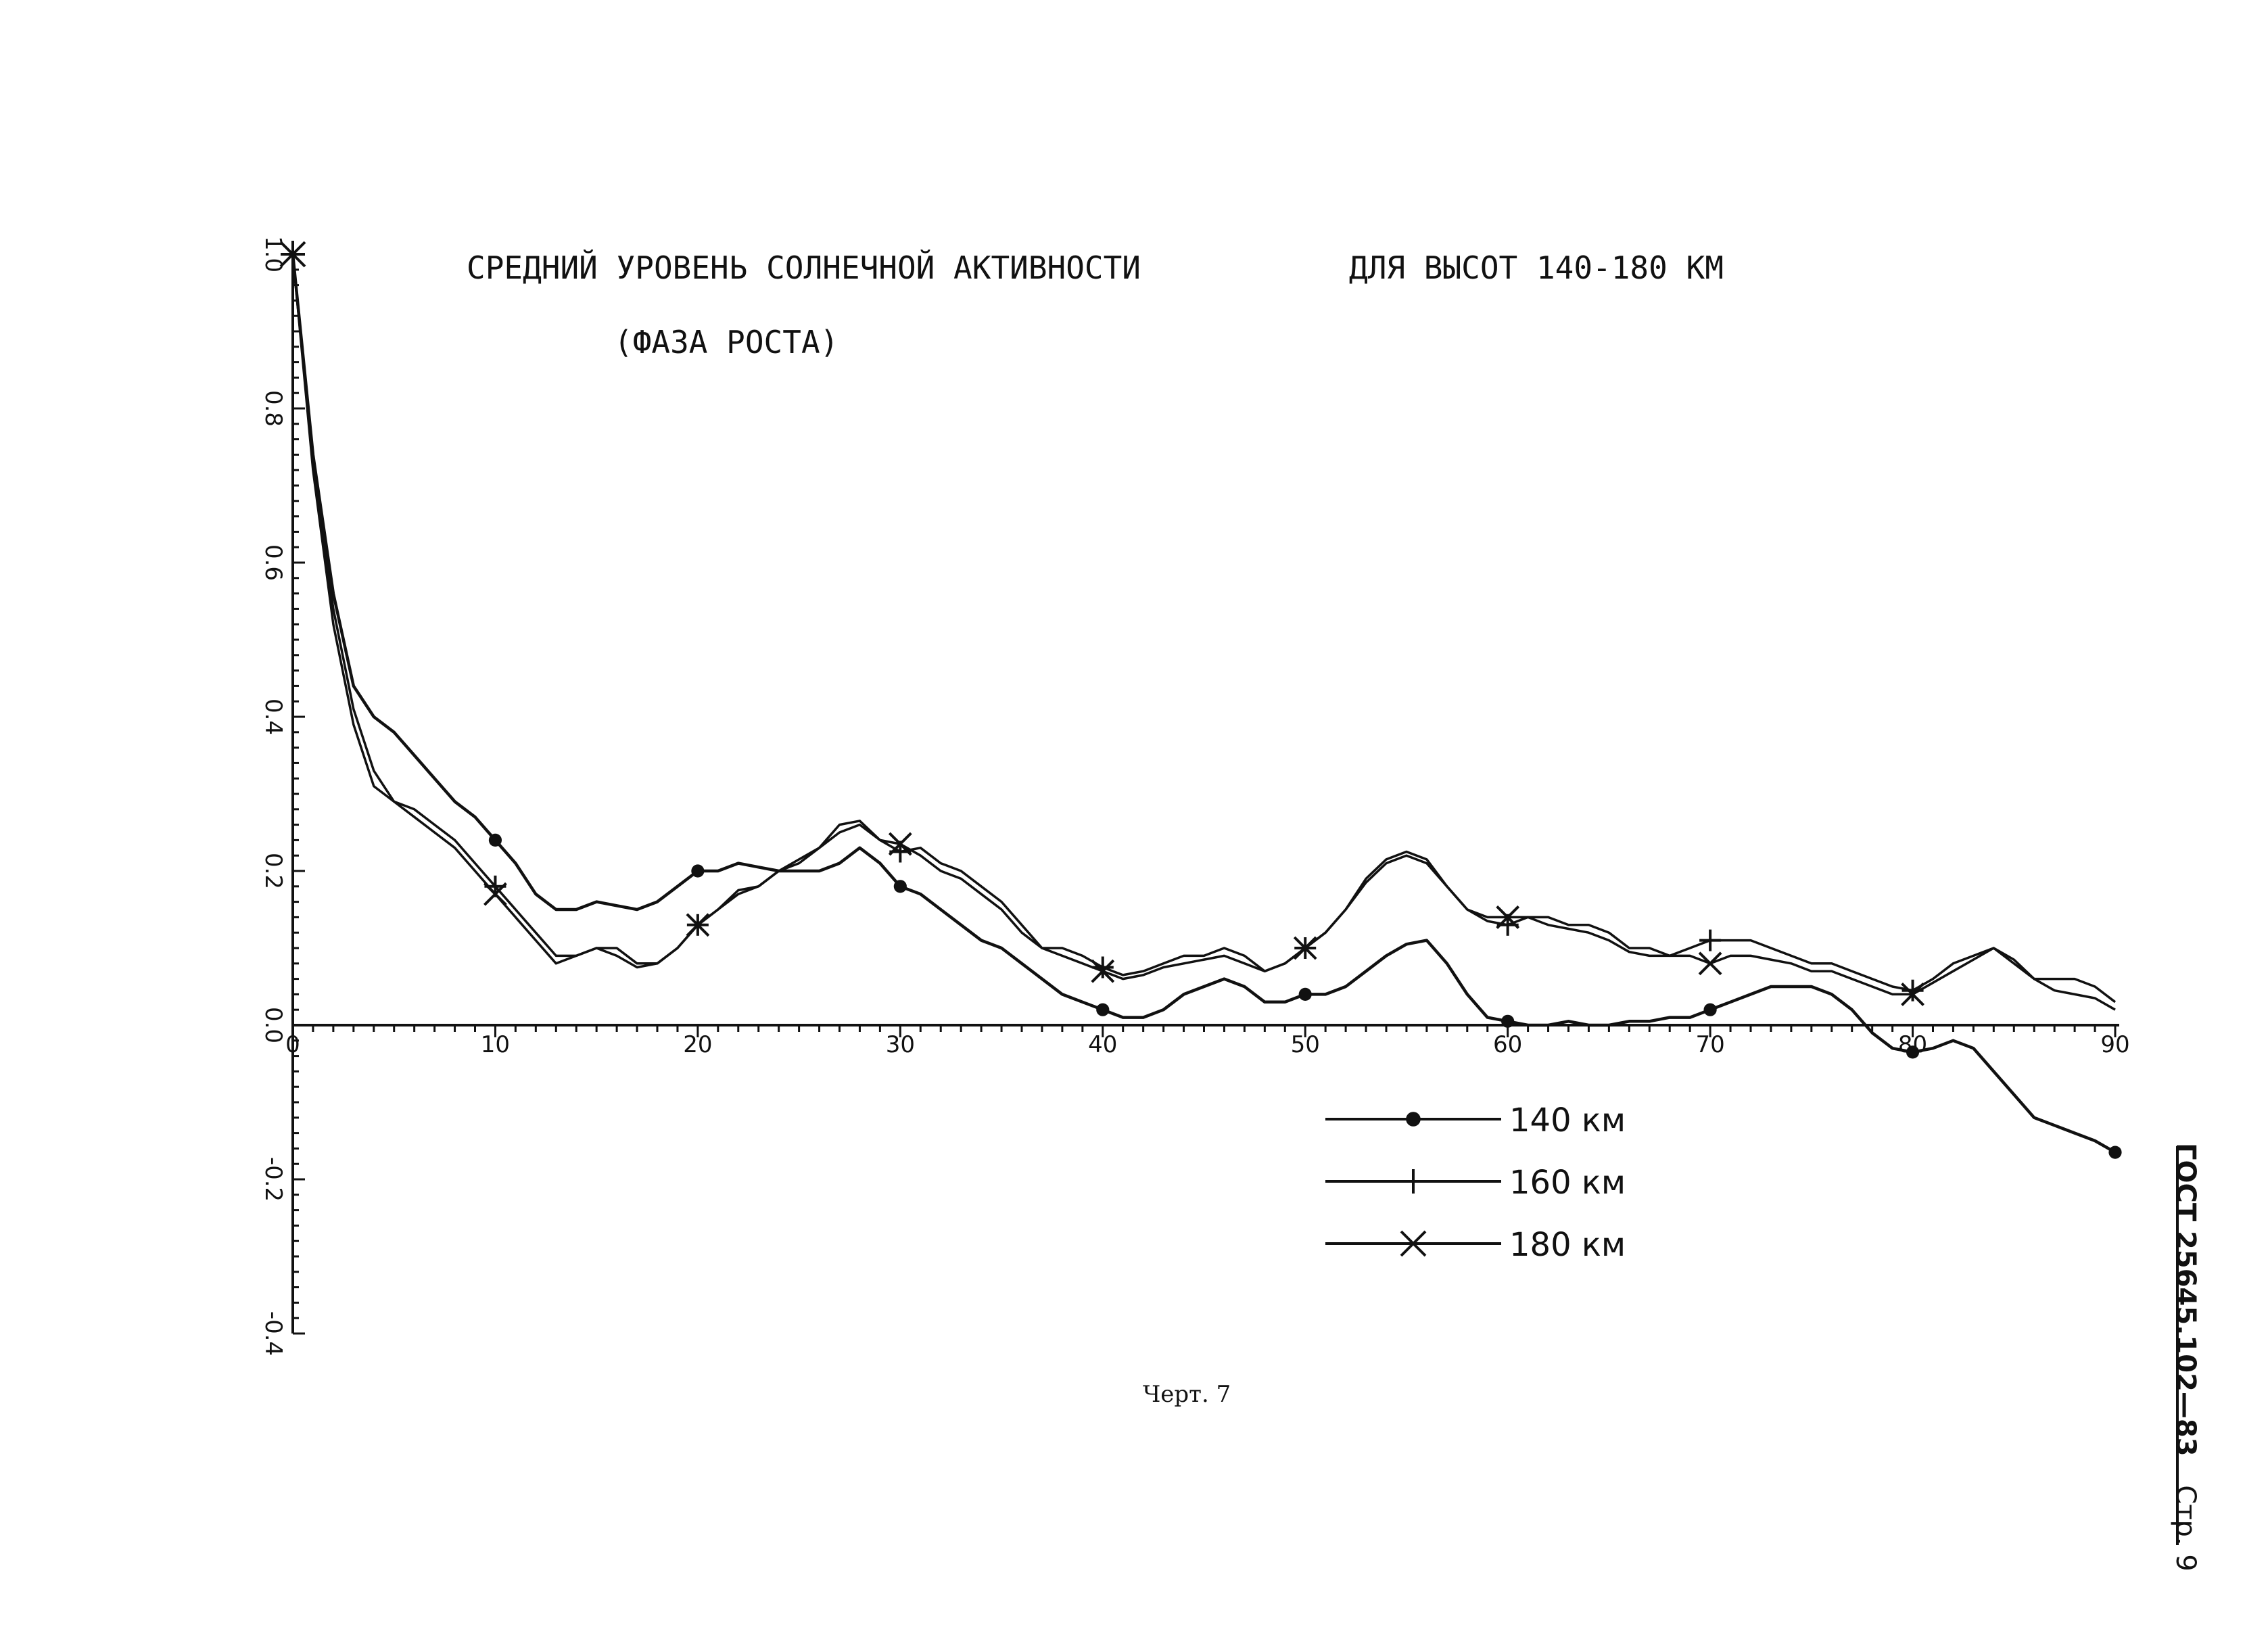 The width and height of the screenshot is (2268, 1652). Describe the element at coordinates (273, 408) in the screenshot. I see `y-tick-label: 0.8` at that location.